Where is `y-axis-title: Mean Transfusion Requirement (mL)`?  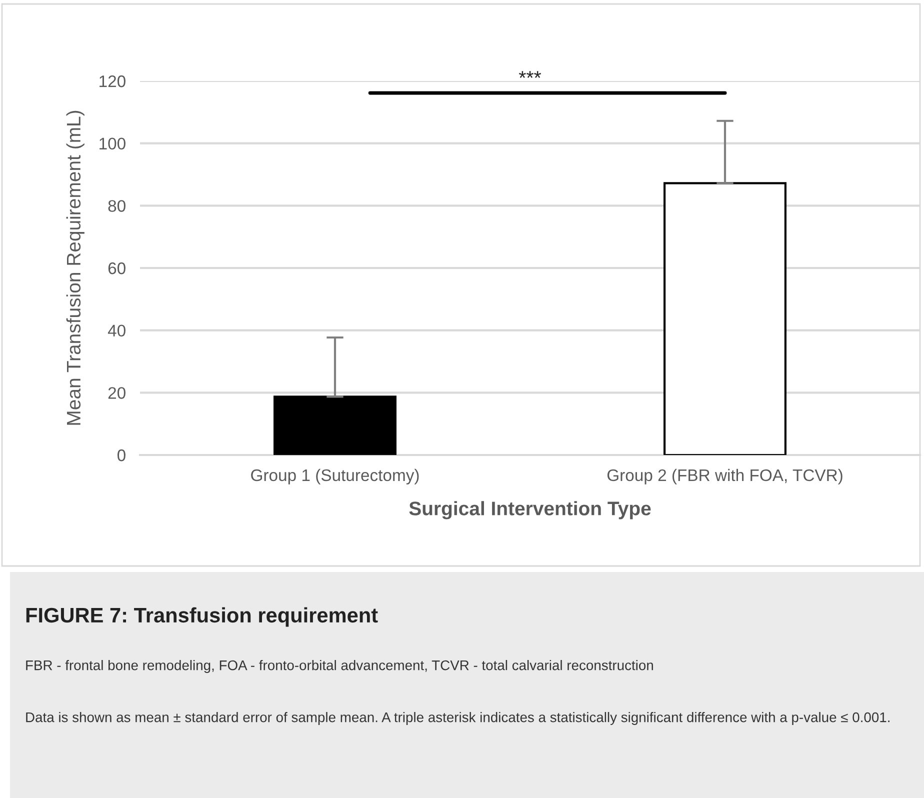 y-axis-title: Mean Transfusion Requirement (mL) is located at coordinates (75, 267).